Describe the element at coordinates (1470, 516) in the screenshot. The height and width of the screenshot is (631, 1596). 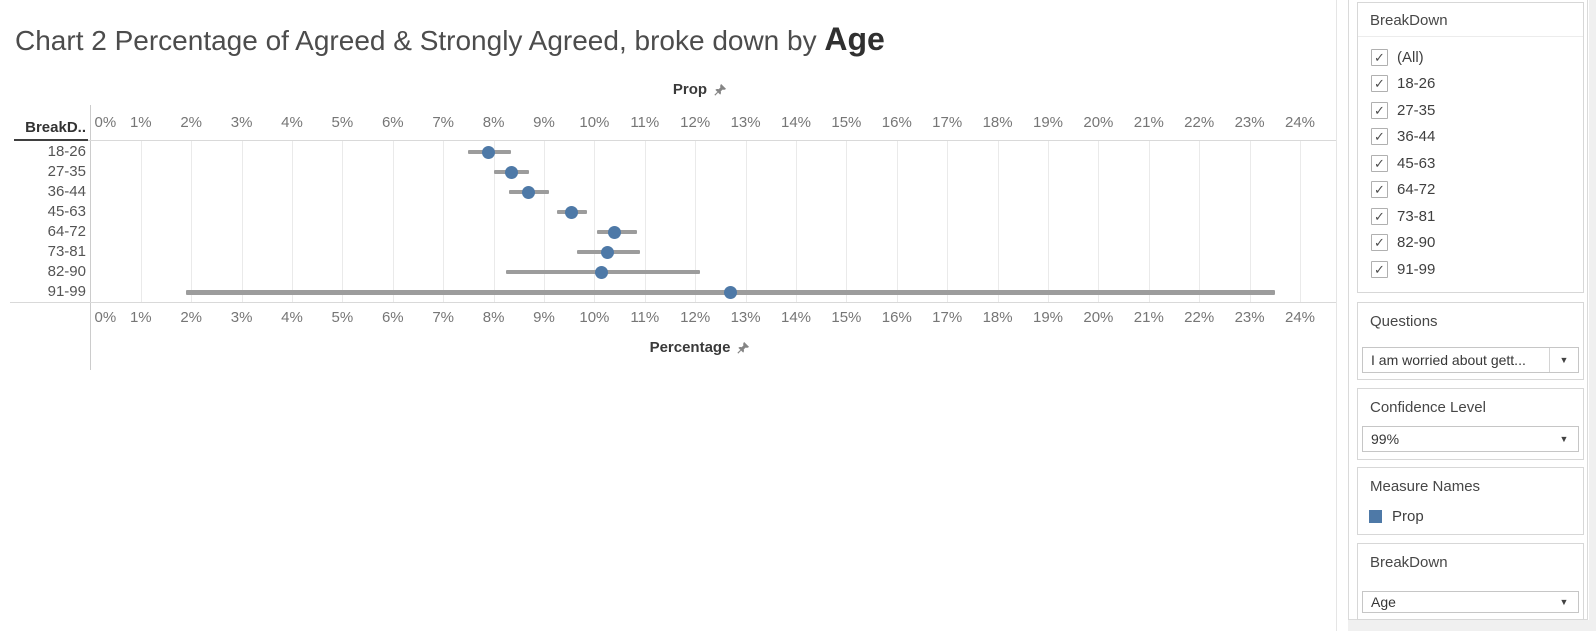
I see `legend-item-prop: Prop` at that location.